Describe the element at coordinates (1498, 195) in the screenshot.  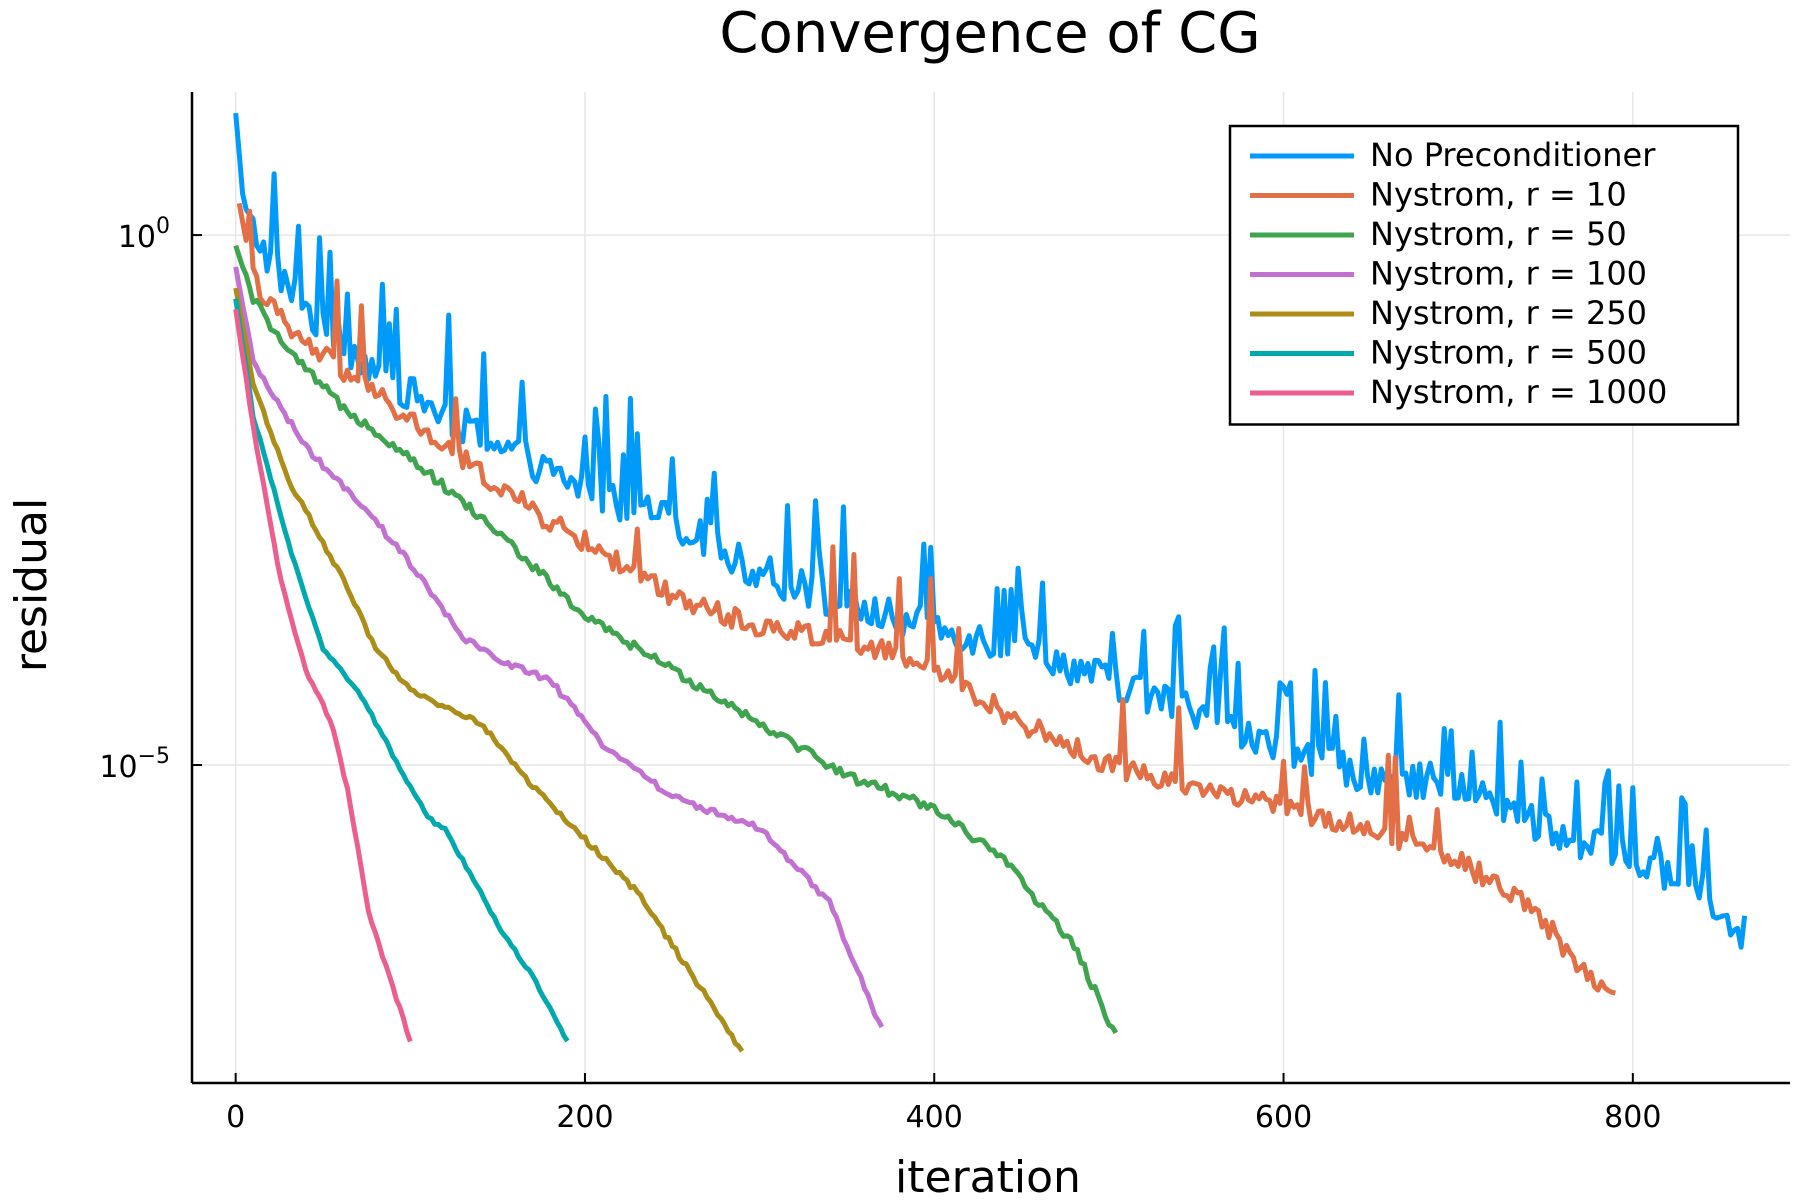
I see `legend-entry: Nystrom, r = 10` at that location.